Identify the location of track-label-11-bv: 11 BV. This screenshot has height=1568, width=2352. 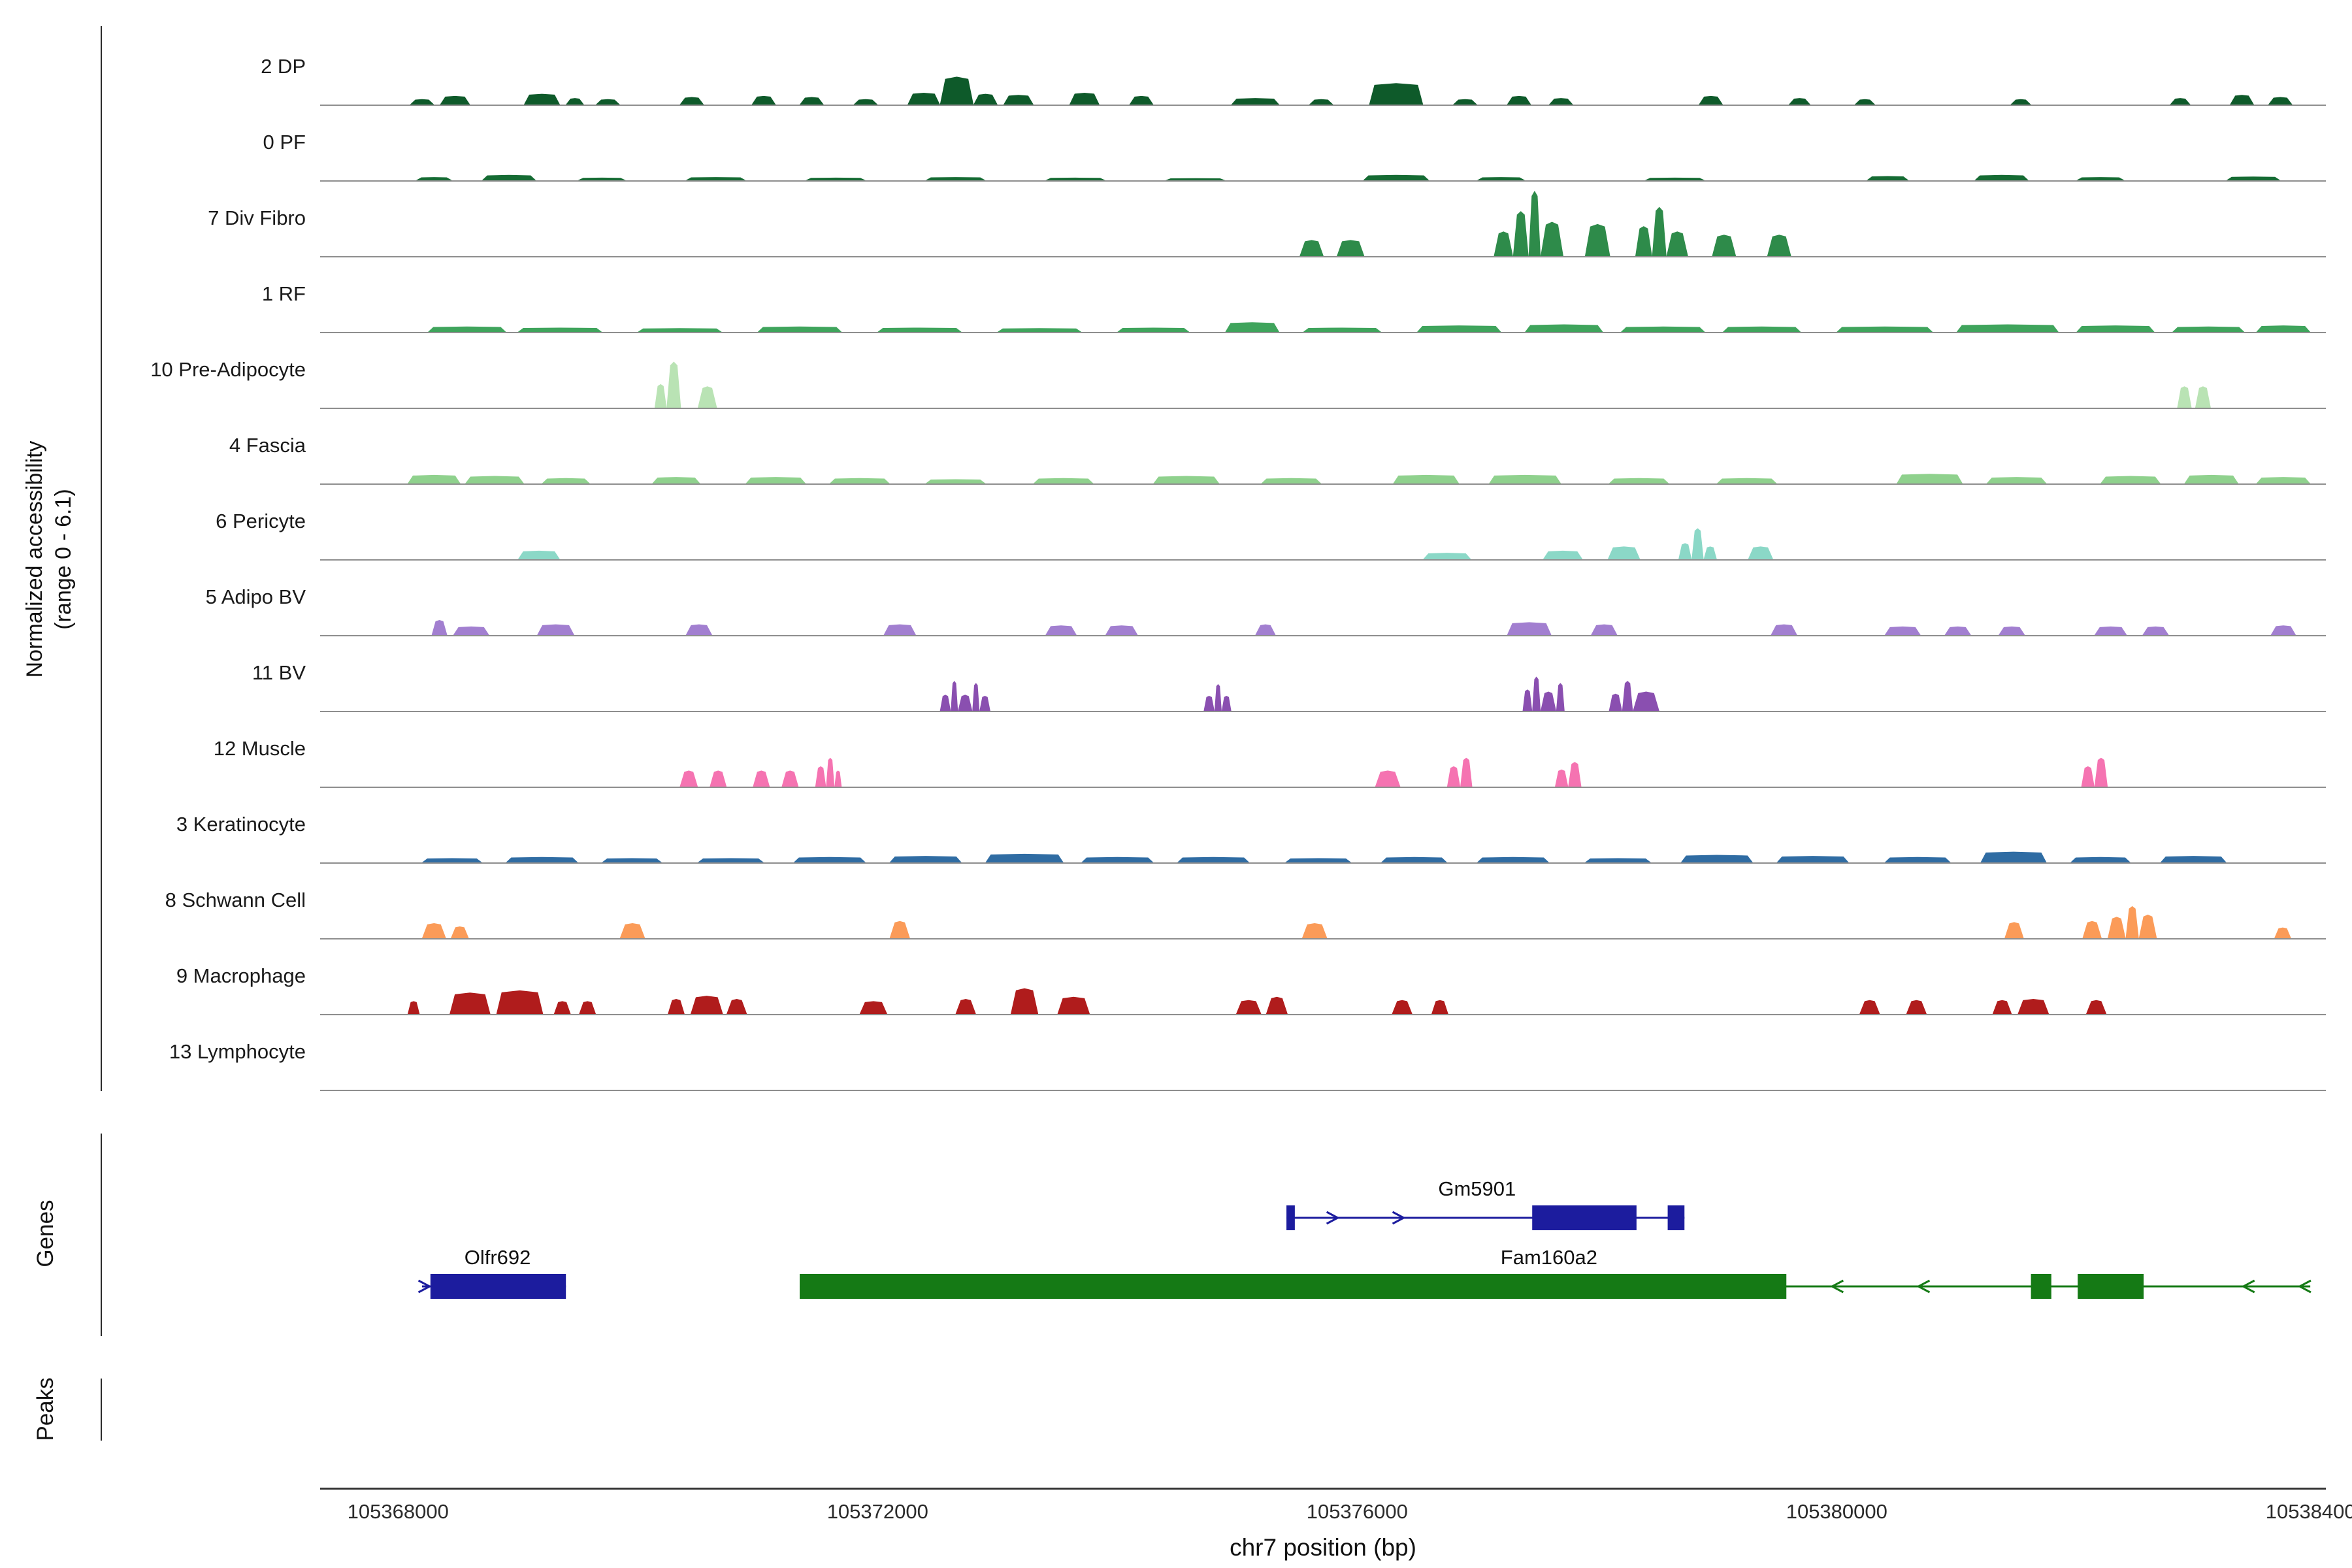
(279, 672).